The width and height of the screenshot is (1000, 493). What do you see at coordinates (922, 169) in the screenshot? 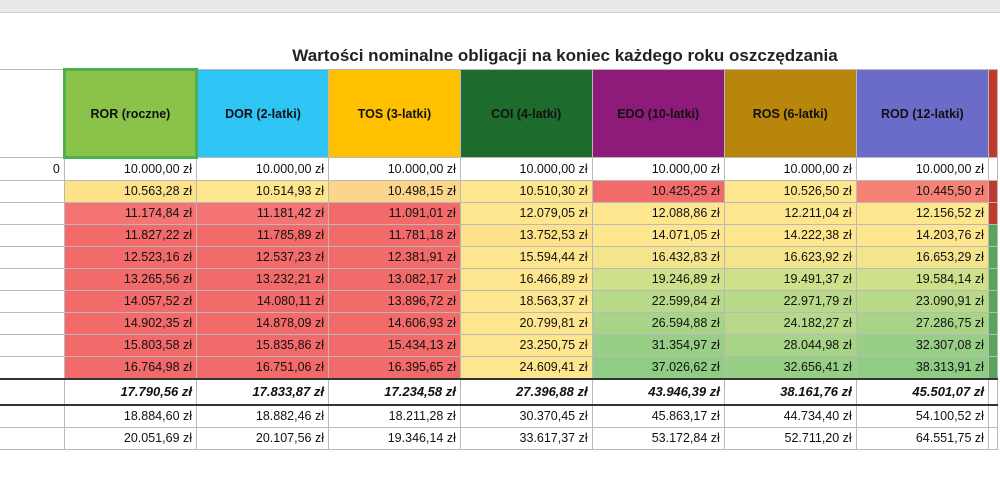
I see `value-cell-rod: 10.000,00 zł` at bounding box center [922, 169].